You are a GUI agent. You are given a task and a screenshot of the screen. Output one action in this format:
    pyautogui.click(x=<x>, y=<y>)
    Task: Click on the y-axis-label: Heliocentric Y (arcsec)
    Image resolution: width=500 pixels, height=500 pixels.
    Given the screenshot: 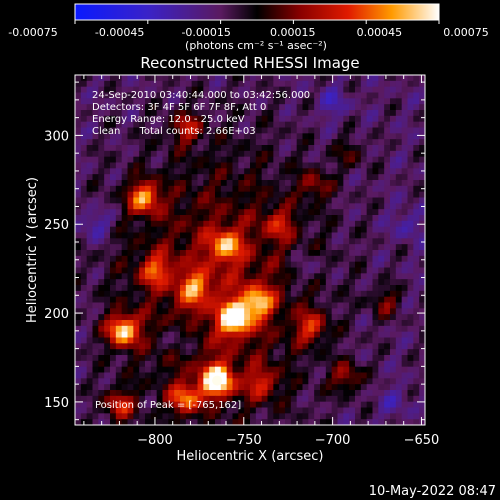 What is the action you would take?
    pyautogui.click(x=32, y=250)
    